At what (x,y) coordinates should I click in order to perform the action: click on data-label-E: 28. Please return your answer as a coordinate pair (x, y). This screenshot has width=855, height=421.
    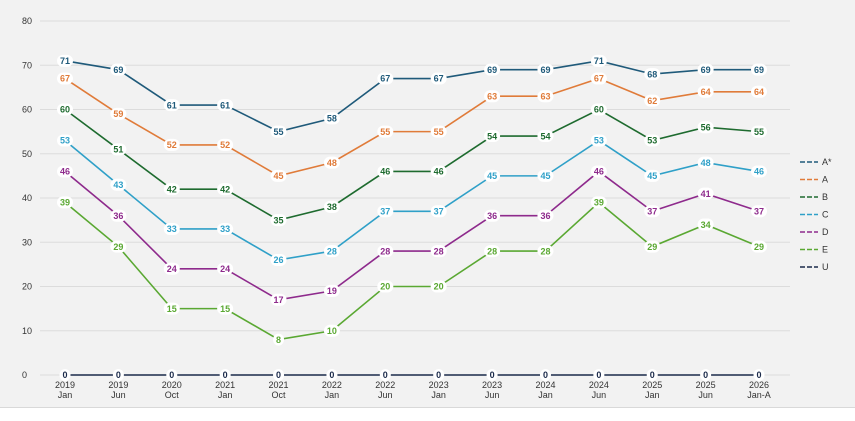
    Looking at the image, I should click on (492, 251).